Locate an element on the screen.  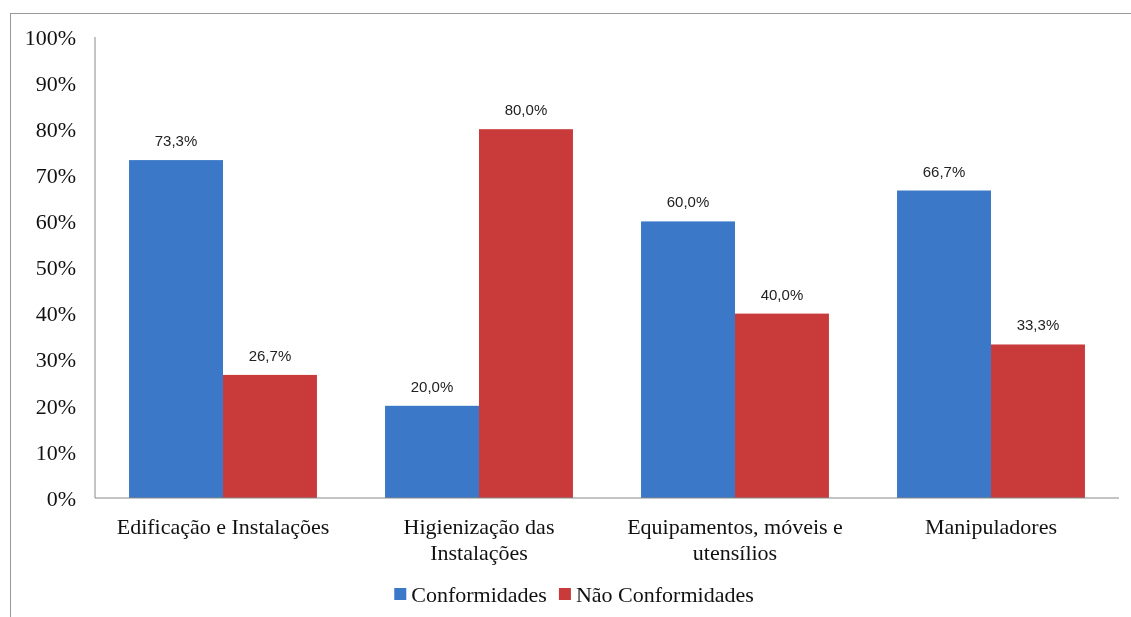
data-label: 20,0% is located at coordinates (432, 386).